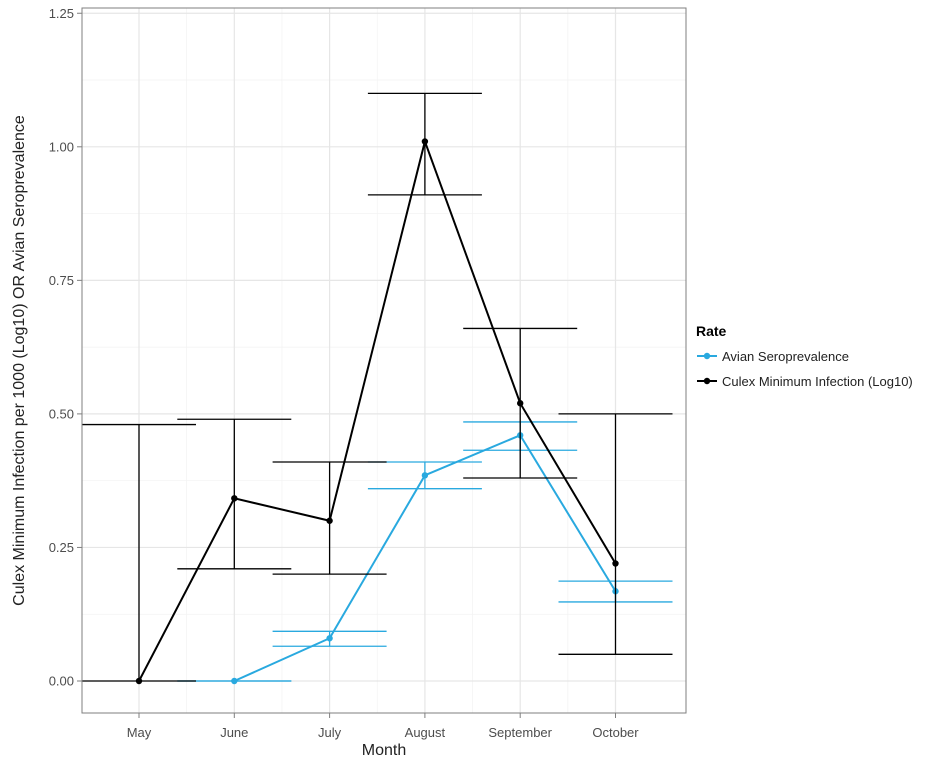  I want to click on x-tick-label: May, so click(139, 732).